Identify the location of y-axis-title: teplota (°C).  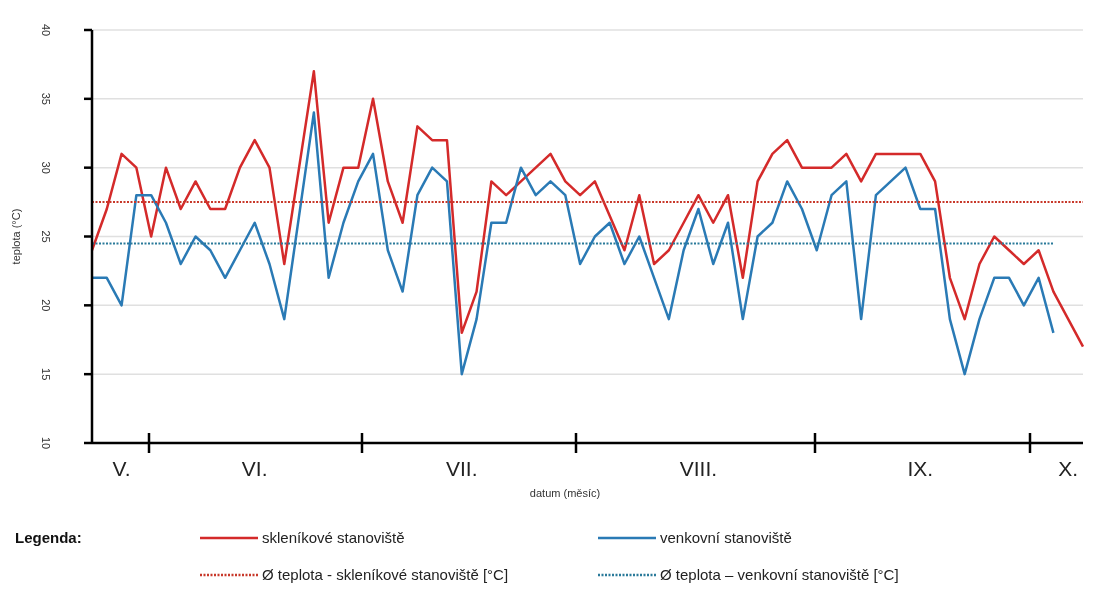
(16, 236).